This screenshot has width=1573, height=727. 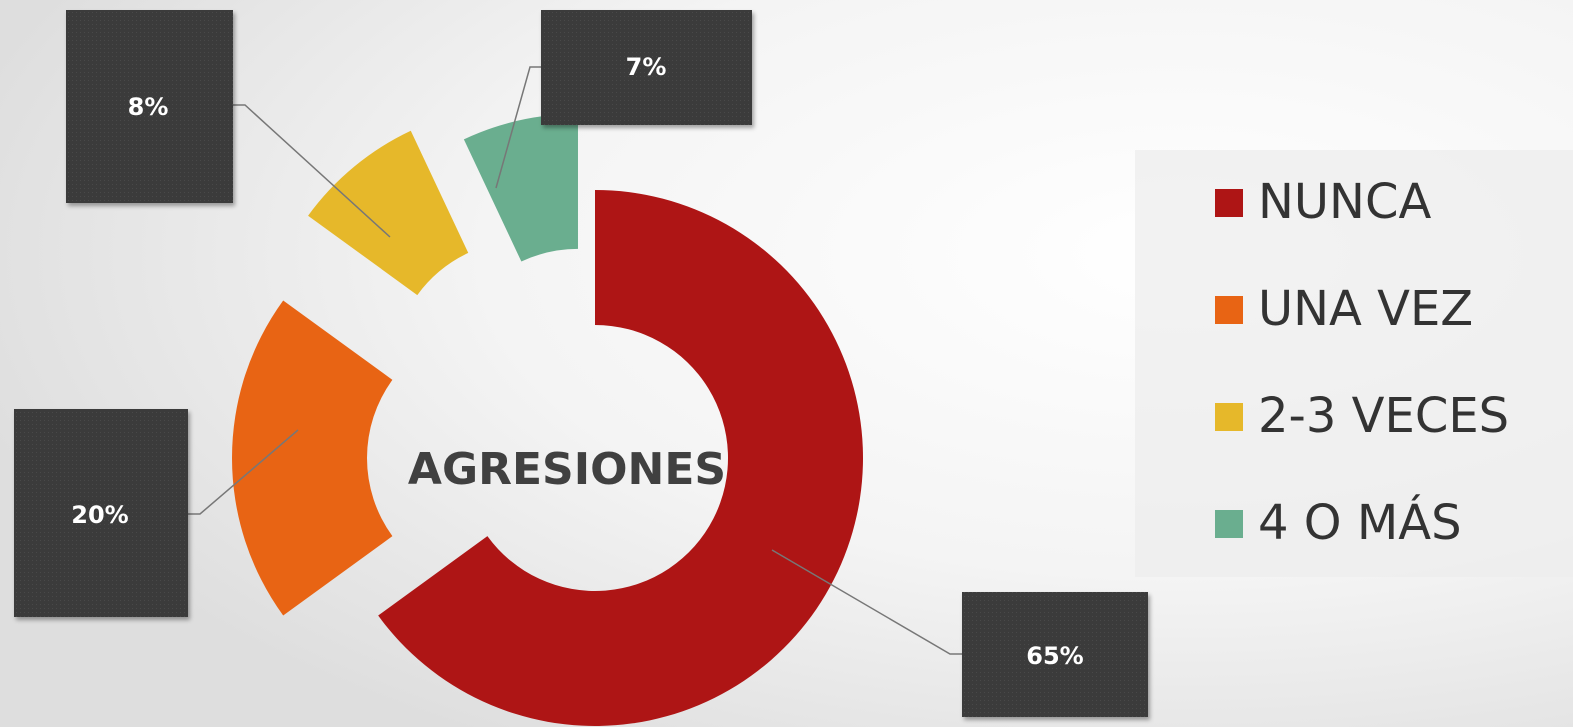 What do you see at coordinates (567, 469) in the screenshot?
I see `chart-title: AGRESIONES` at bounding box center [567, 469].